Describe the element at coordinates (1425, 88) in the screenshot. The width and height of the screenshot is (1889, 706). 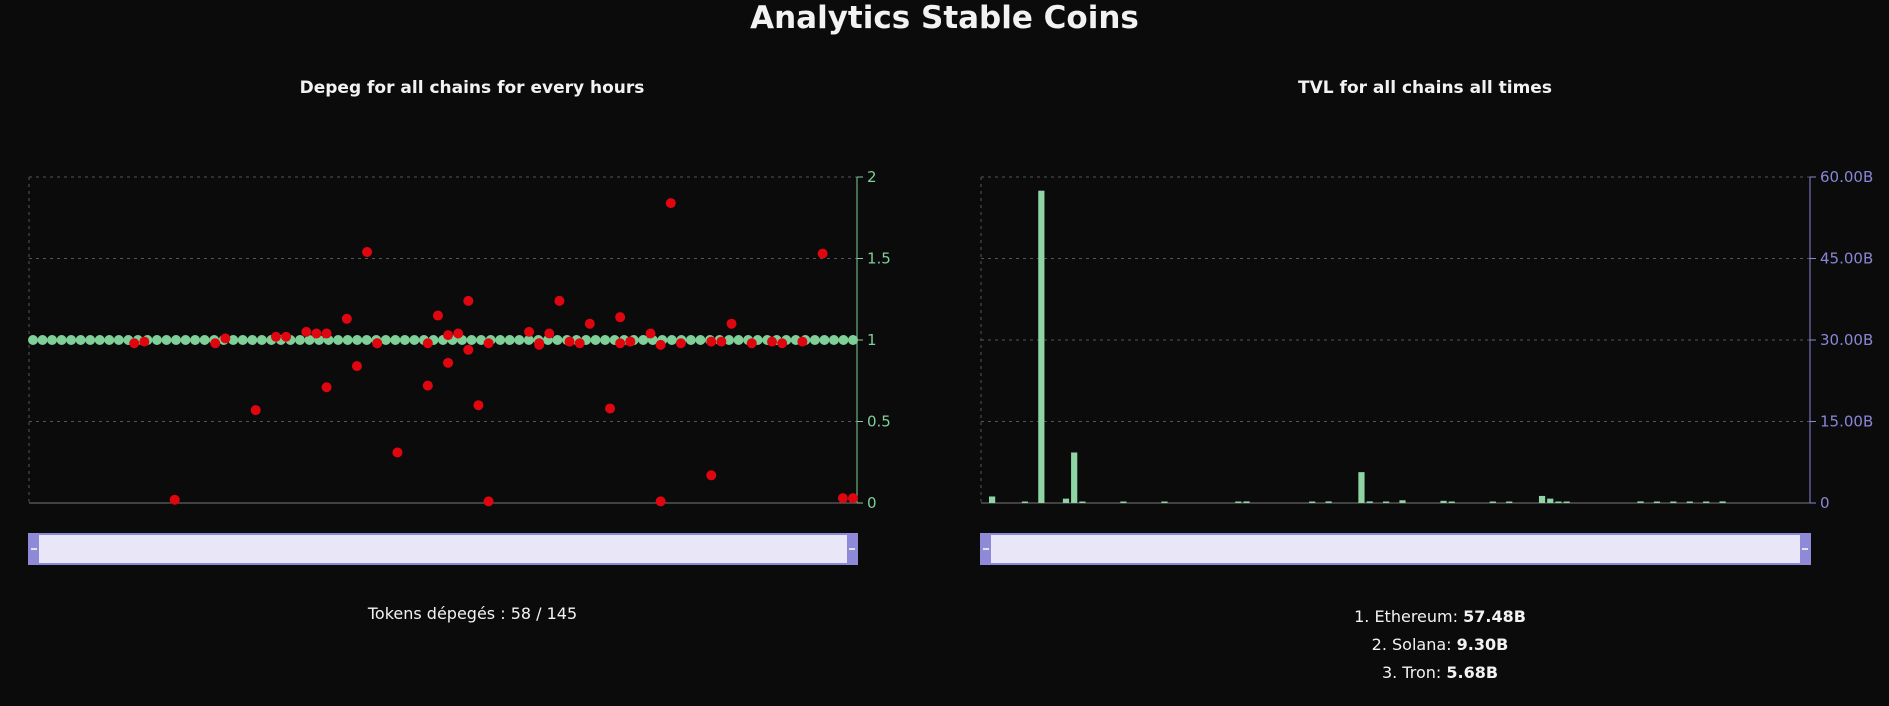
I see `tvl-chart-title: TVL for all chains all times` at that location.